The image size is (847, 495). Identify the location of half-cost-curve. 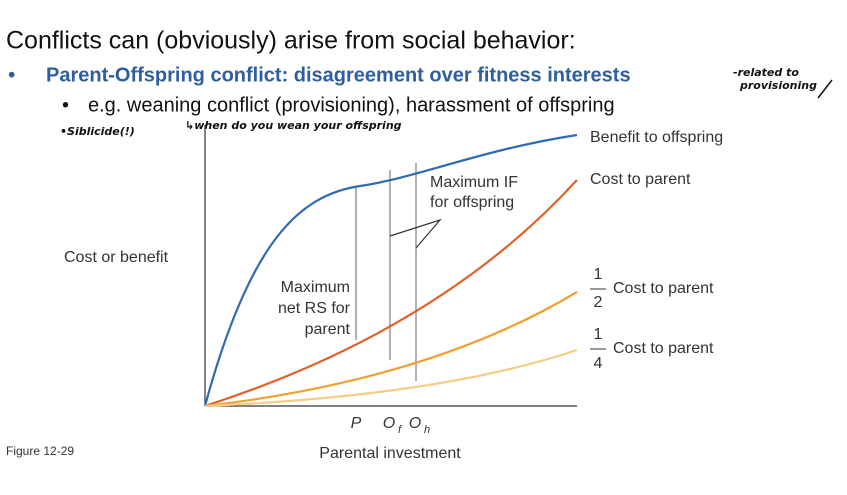
(391, 349).